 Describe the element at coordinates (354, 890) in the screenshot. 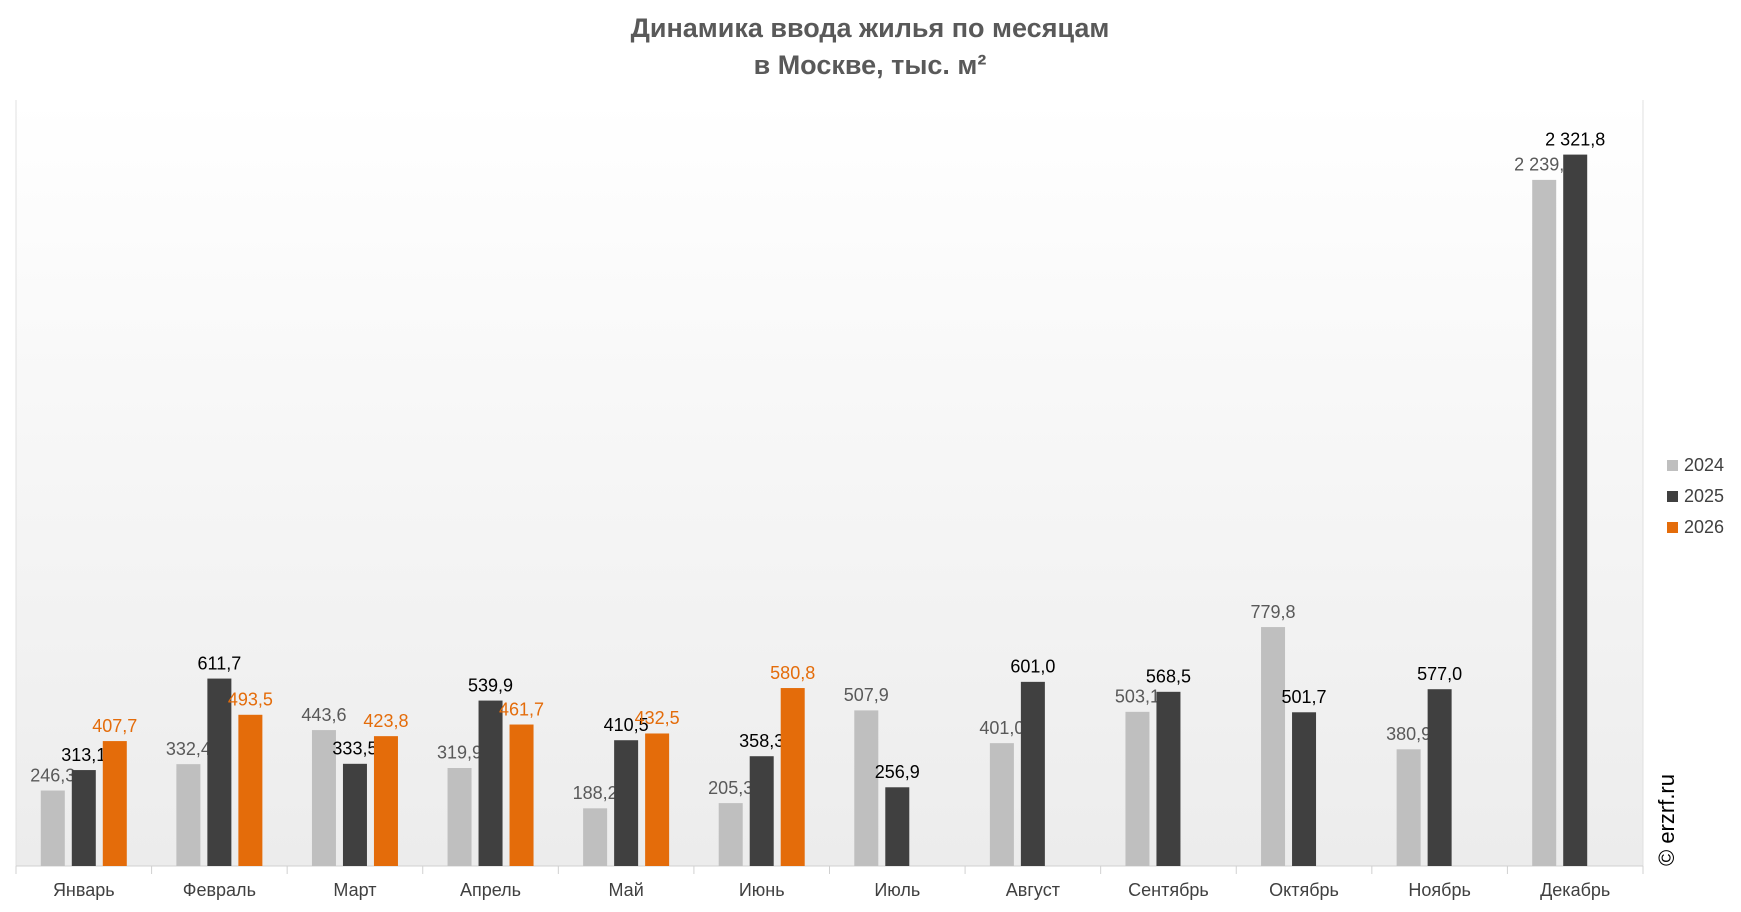

I see `x-tick-label: Март` at that location.